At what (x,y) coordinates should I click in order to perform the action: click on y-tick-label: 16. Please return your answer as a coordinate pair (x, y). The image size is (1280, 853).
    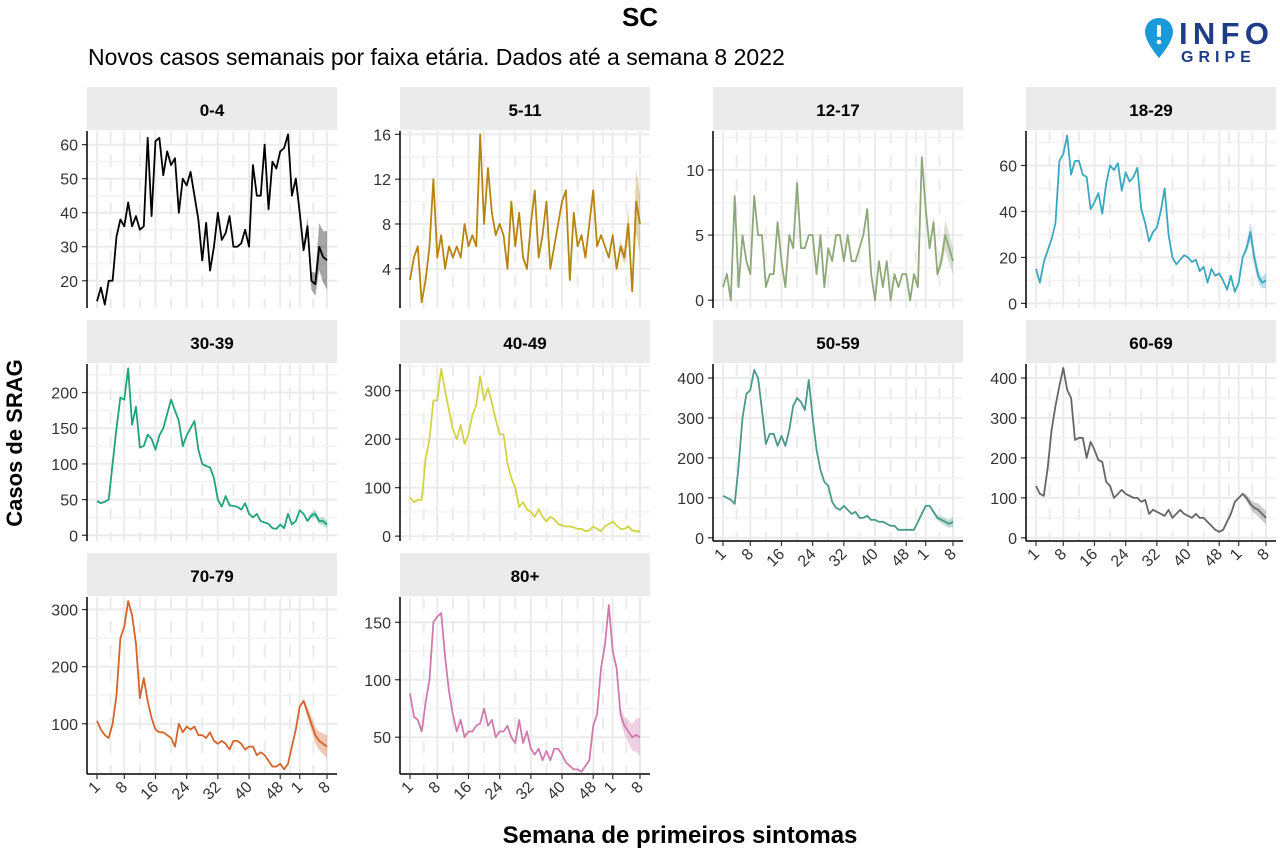
    Looking at the image, I should click on (382, 135).